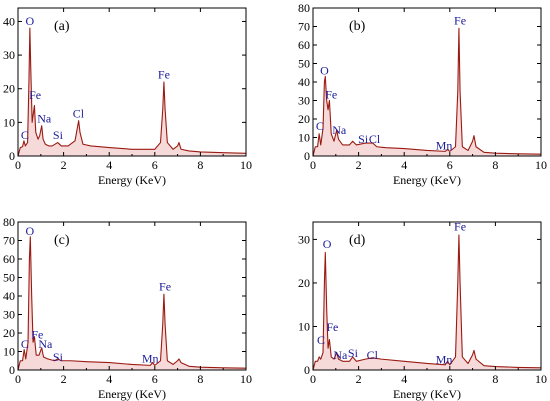 This screenshot has height=401, width=550. Describe the element at coordinates (62, 26) in the screenshot. I see `panel-label: (a)` at that location.